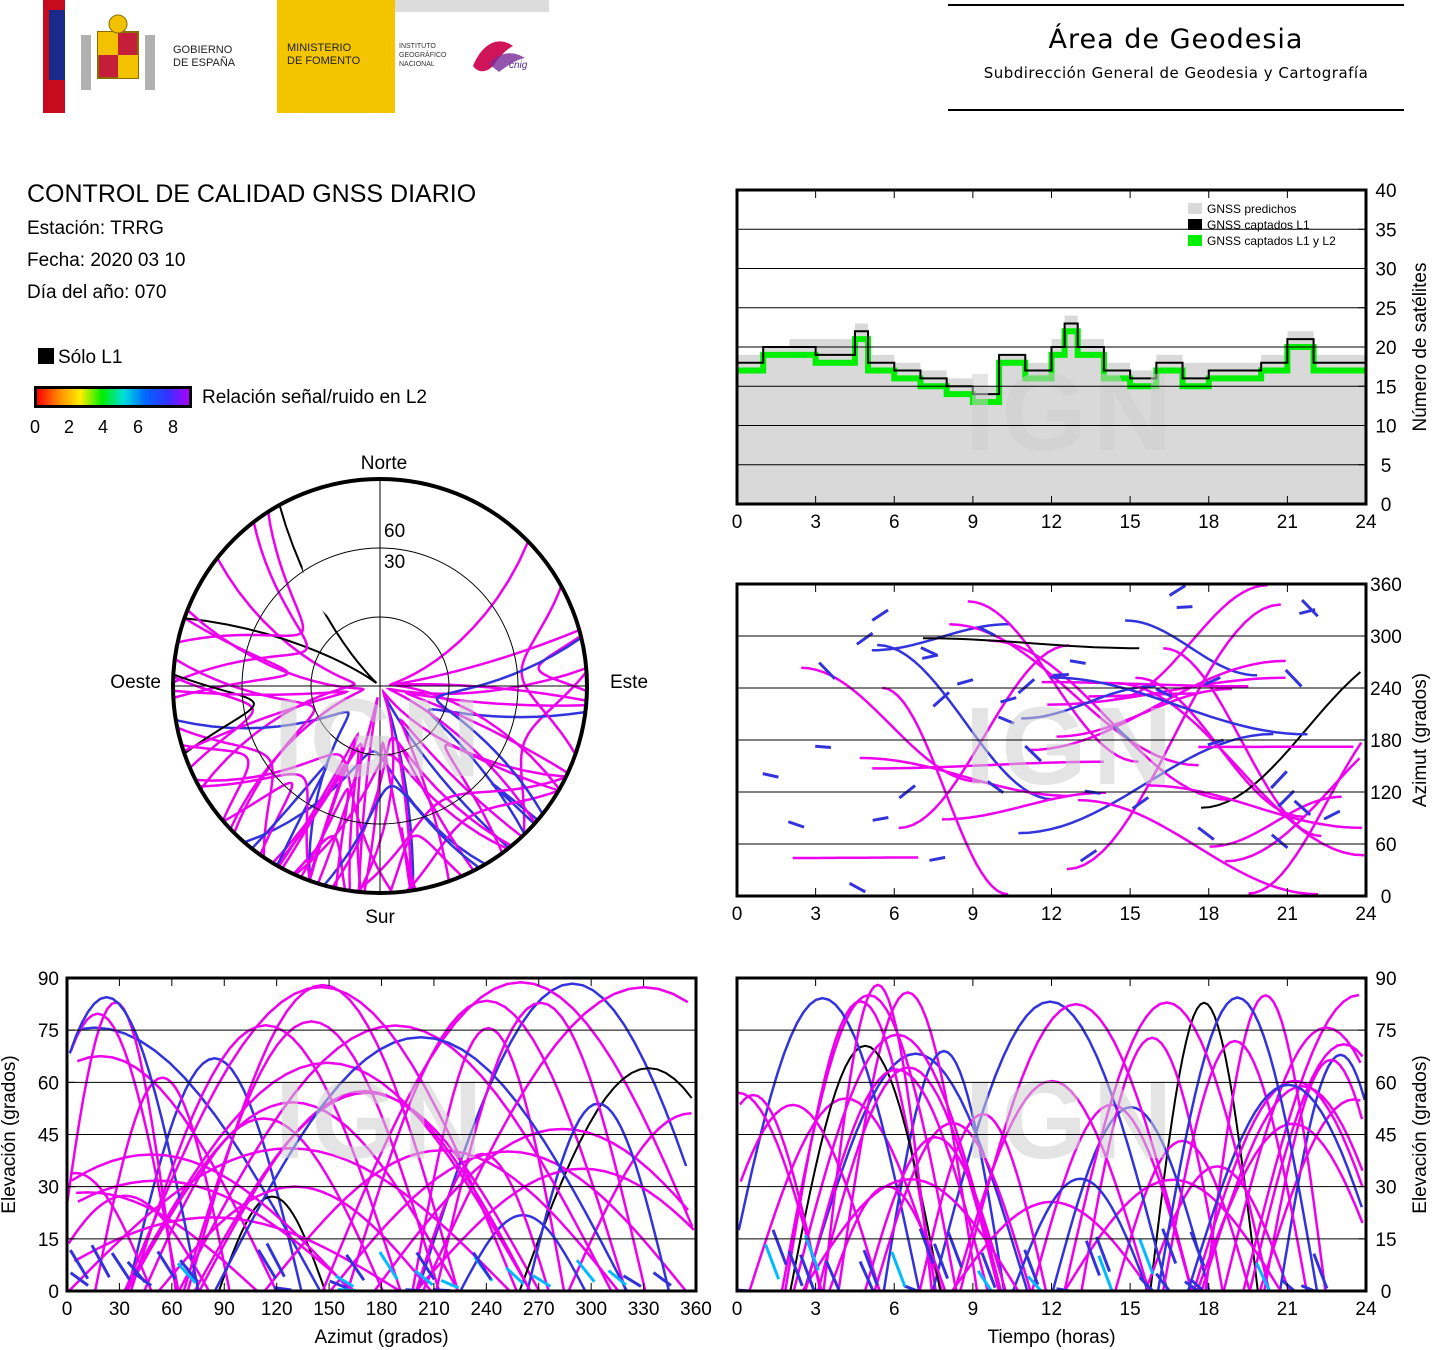 Image resolution: width=1445 pixels, height=1350 pixels. Describe the element at coordinates (737, 1309) in the screenshot. I see `elt-xtick-label: 0` at that location.